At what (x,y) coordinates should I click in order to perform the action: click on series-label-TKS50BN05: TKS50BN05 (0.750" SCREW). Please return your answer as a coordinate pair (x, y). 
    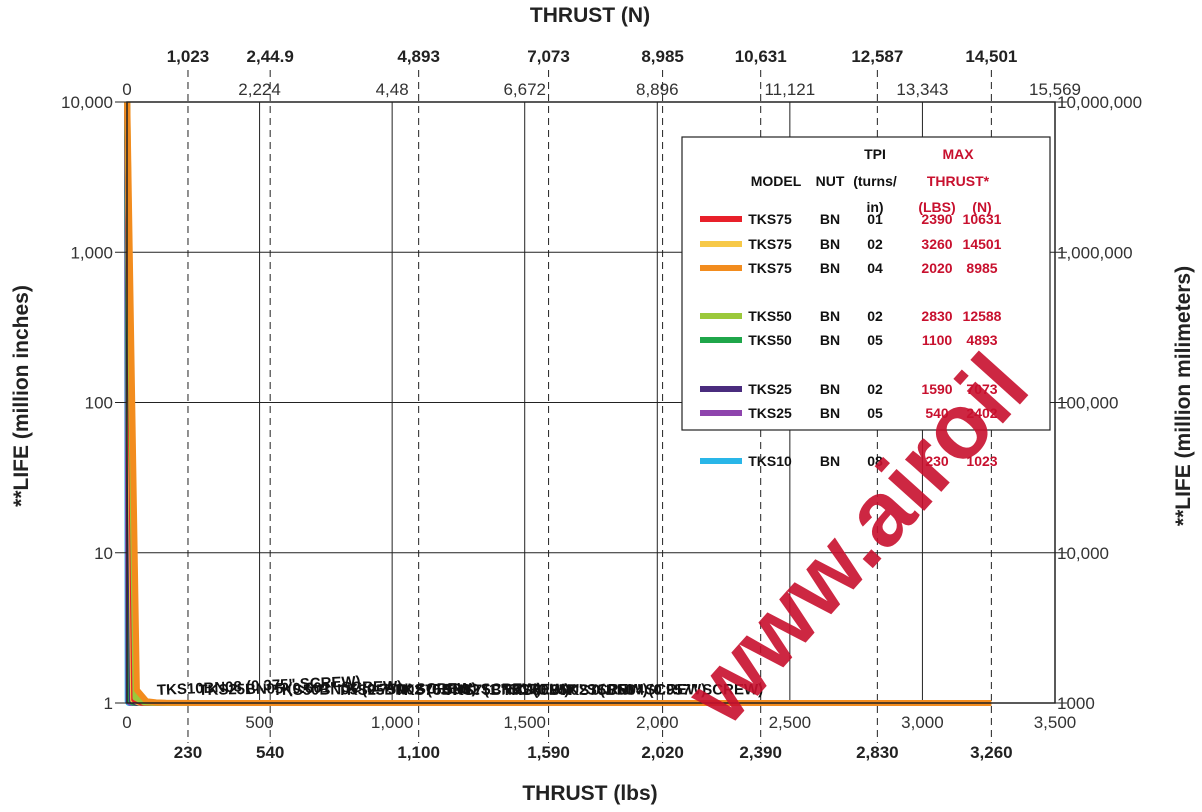
    Looking at the image, I should click on (375, 689).